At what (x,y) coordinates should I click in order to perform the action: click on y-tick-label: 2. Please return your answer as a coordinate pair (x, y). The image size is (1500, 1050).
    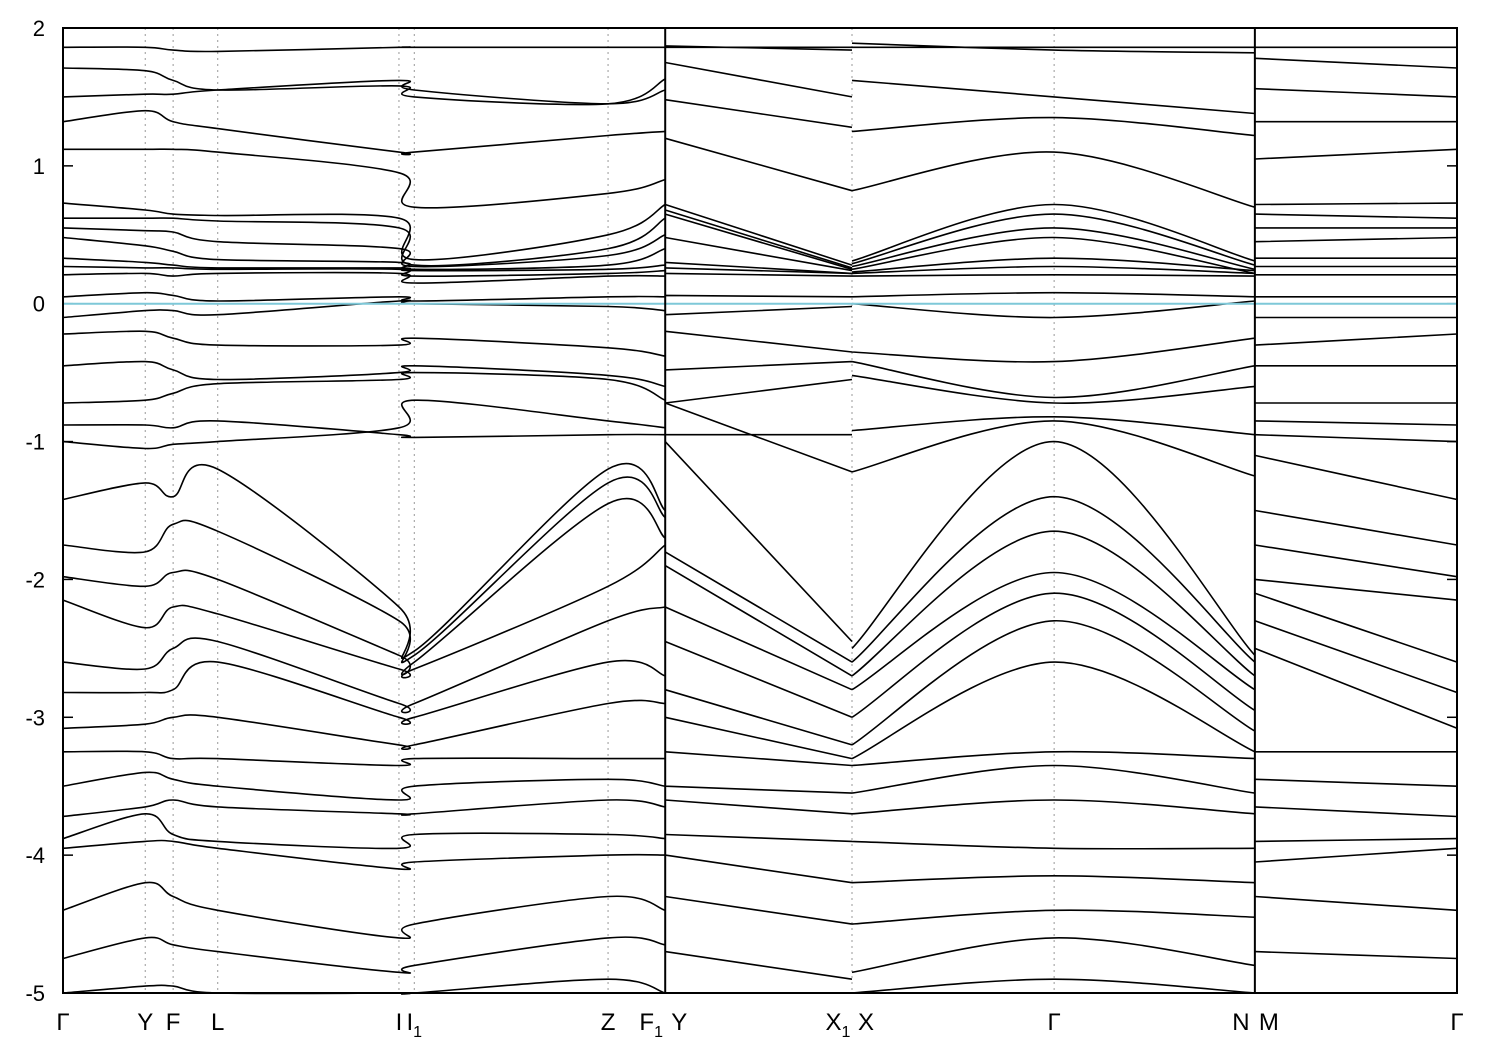
    Looking at the image, I should click on (39, 28).